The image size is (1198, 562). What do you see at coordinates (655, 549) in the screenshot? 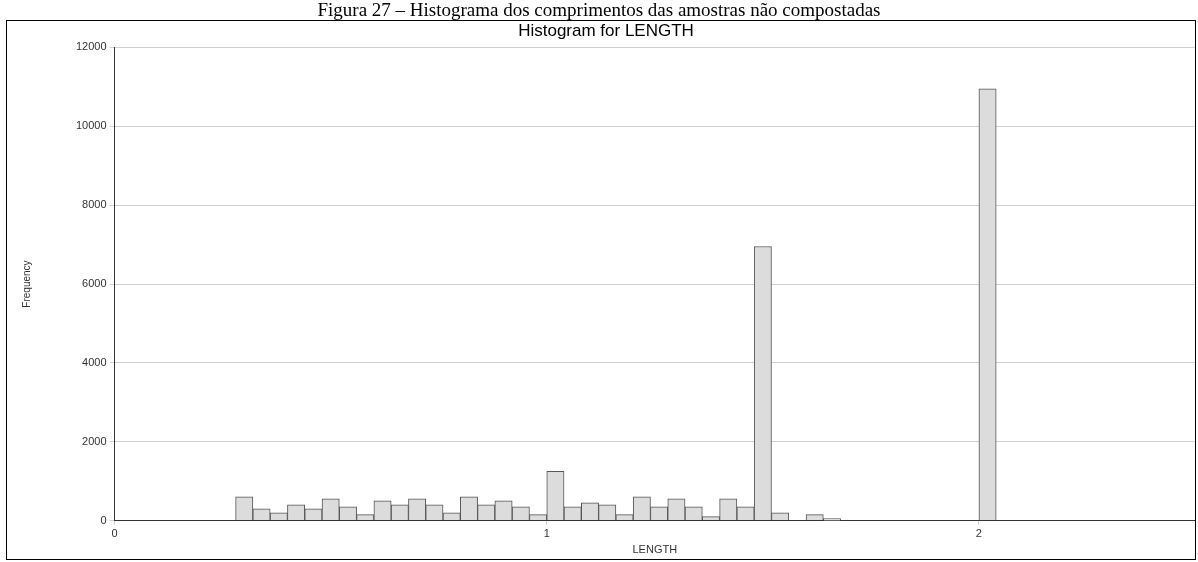
I see `x-axis-title: LENGTH` at bounding box center [655, 549].